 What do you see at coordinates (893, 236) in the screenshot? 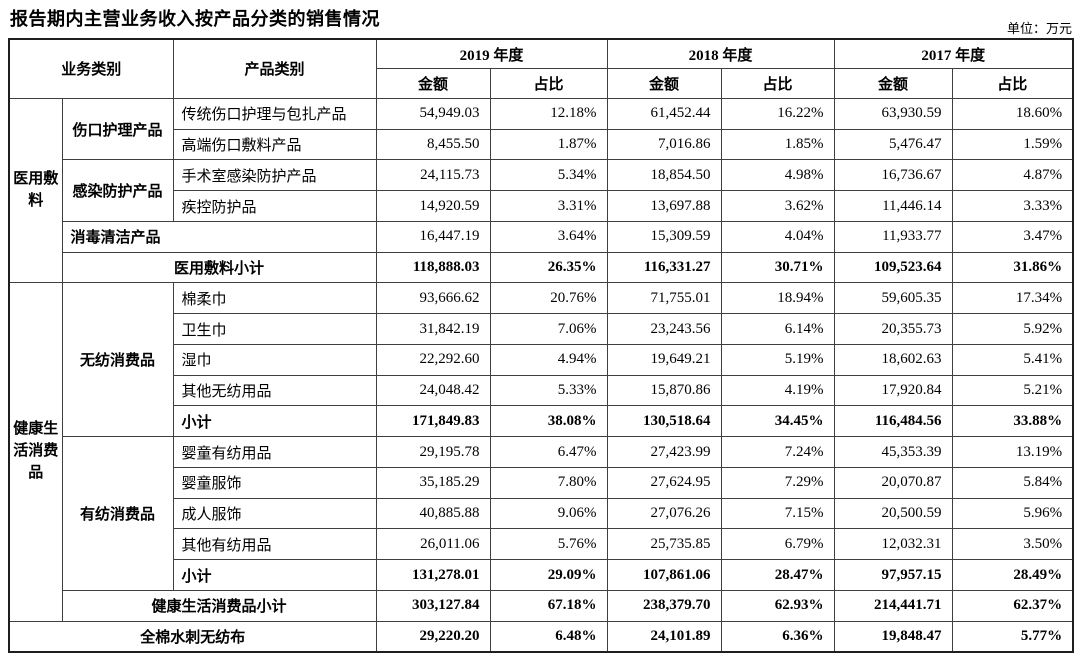
I see `amount-cell: 11,933.77` at bounding box center [893, 236].